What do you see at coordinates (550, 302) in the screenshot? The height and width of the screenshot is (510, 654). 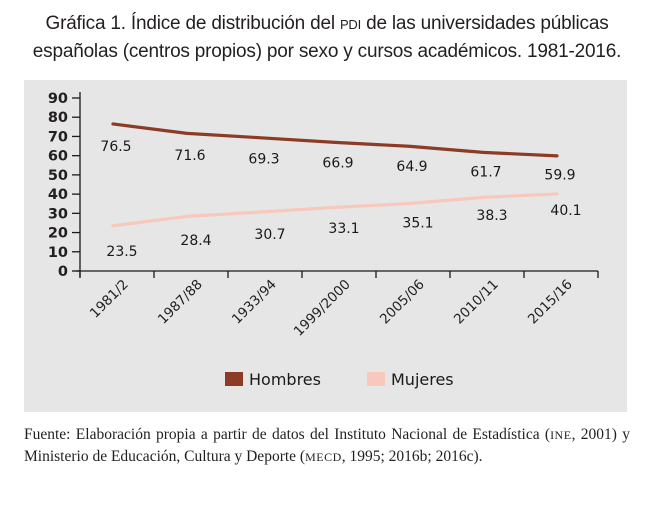 I see `x-tick-label: 2015/16` at bounding box center [550, 302].